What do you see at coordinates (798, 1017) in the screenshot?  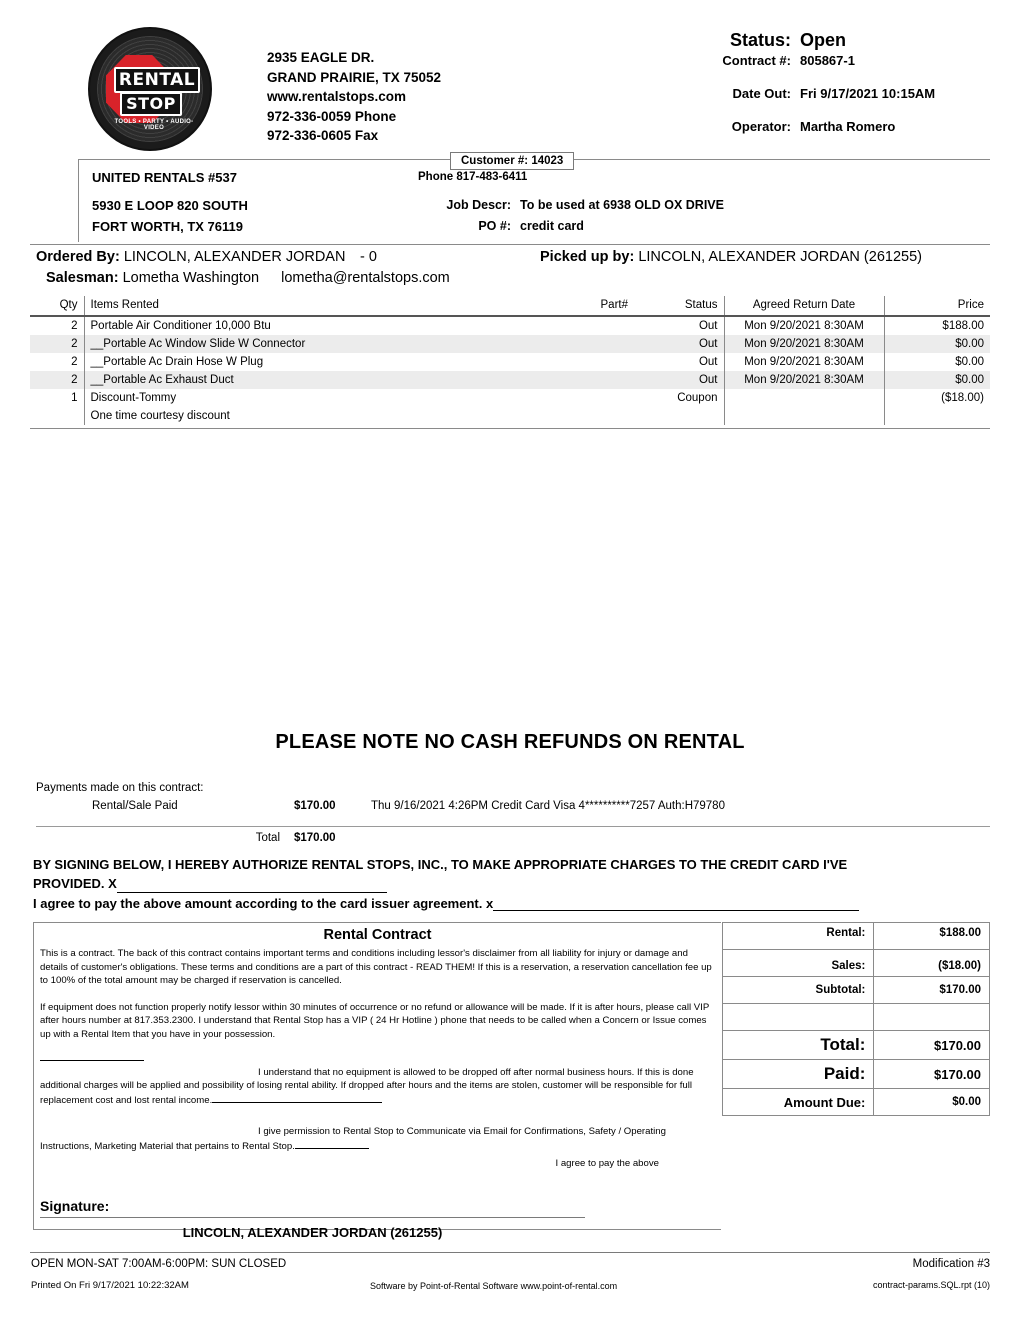 I see `totals-label-blank` at bounding box center [798, 1017].